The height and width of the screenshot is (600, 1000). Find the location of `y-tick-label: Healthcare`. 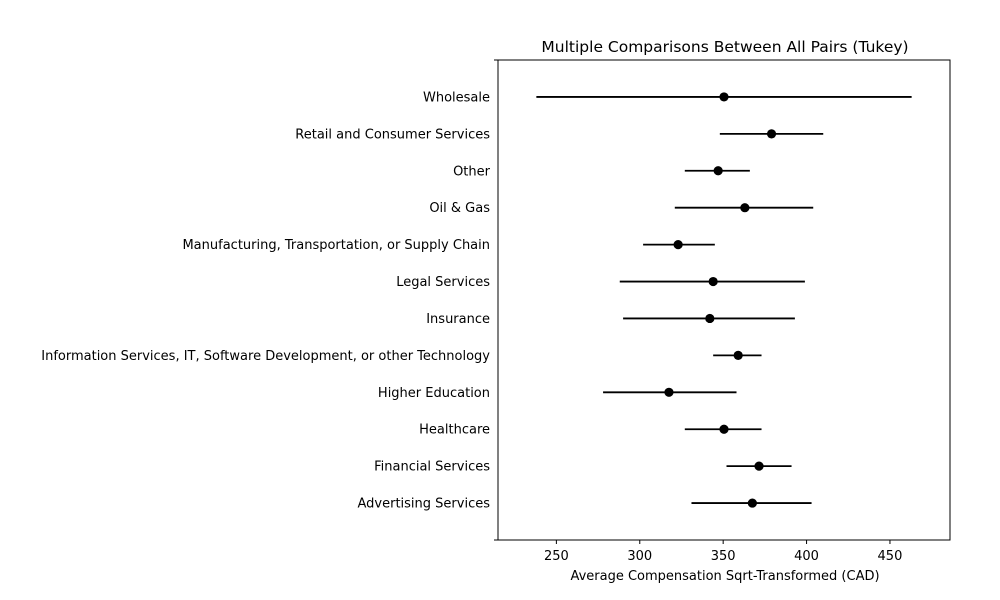

y-tick-label: Healthcare is located at coordinates (454, 430).